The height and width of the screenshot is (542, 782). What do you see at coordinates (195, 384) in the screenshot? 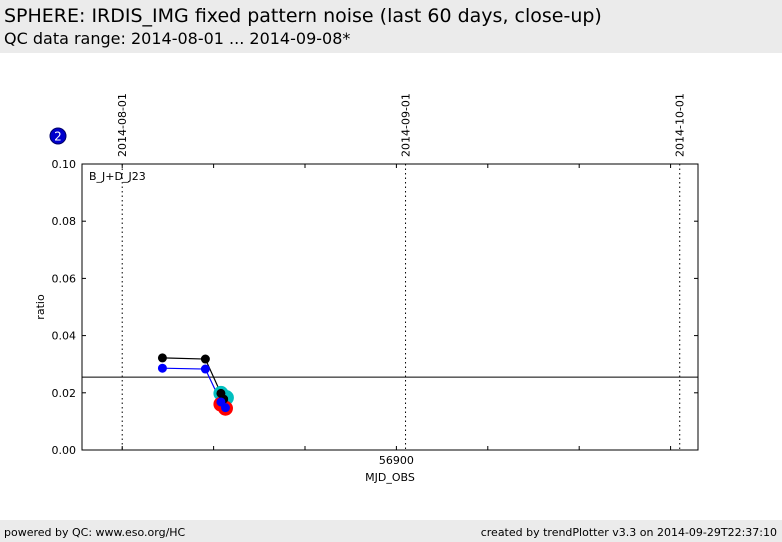
I see `data-series` at bounding box center [195, 384].